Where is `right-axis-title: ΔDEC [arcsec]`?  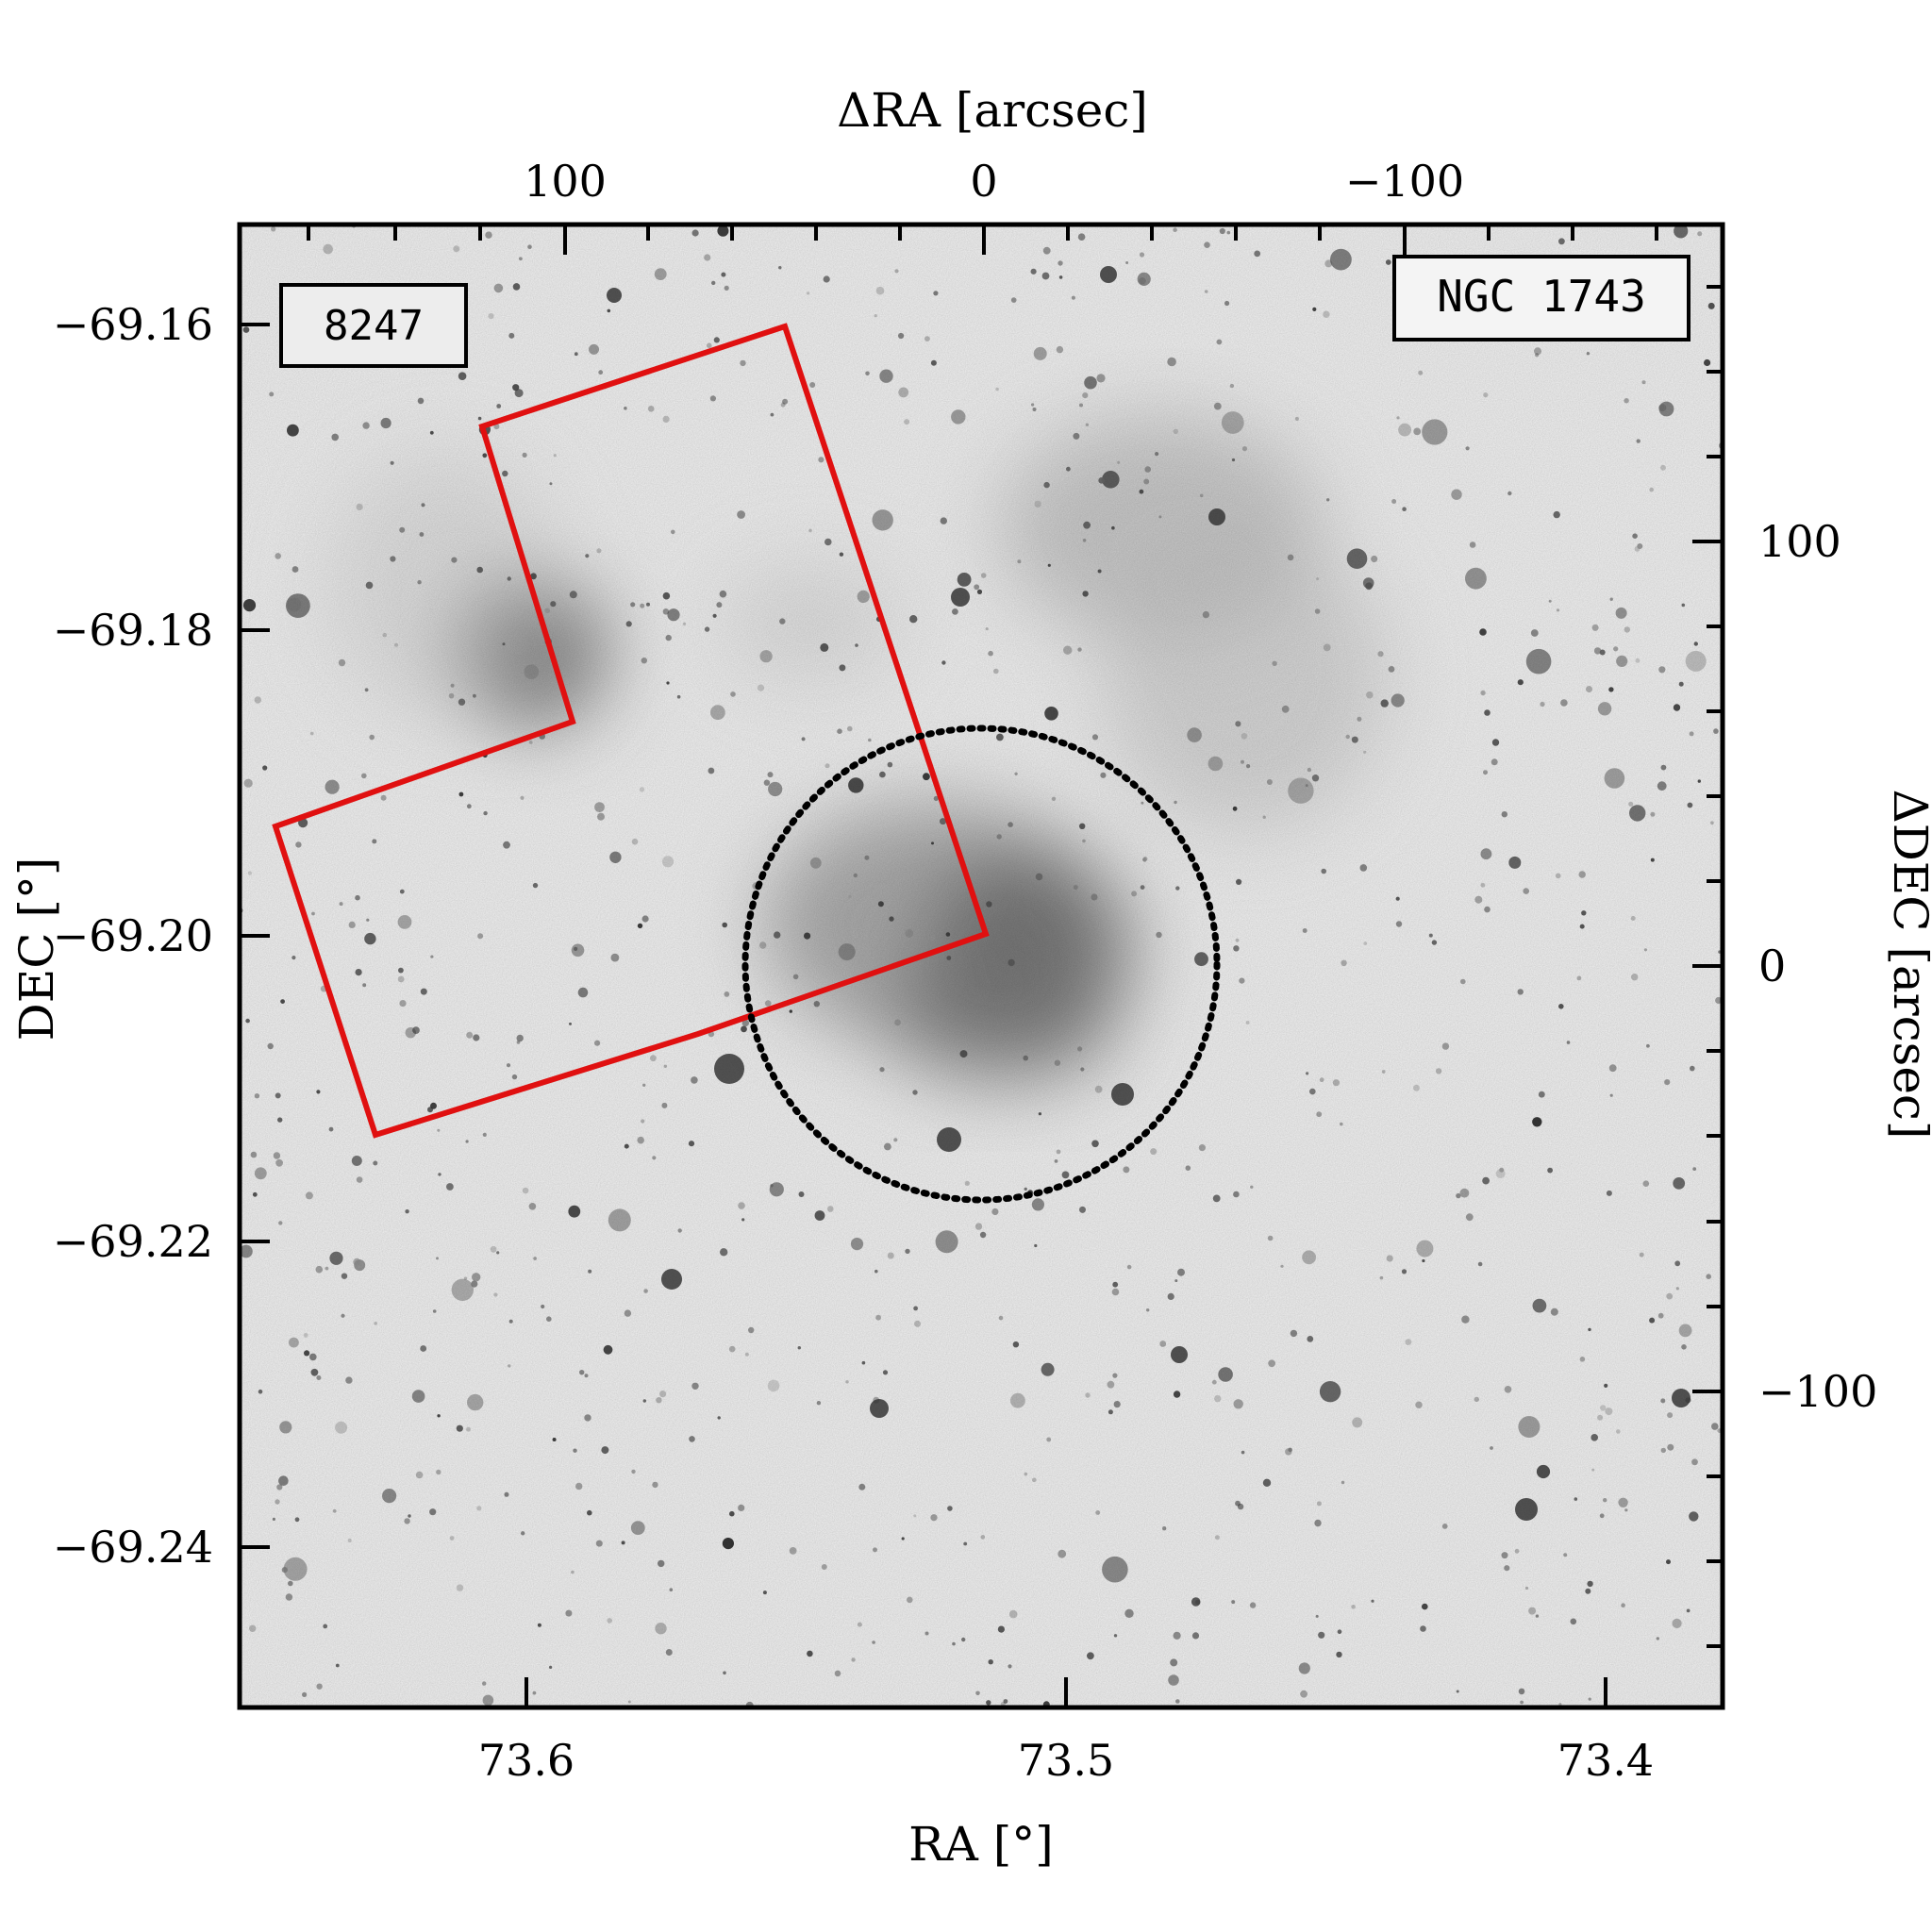 right-axis-title: ΔDEC [arcsec] is located at coordinates (1907, 965).